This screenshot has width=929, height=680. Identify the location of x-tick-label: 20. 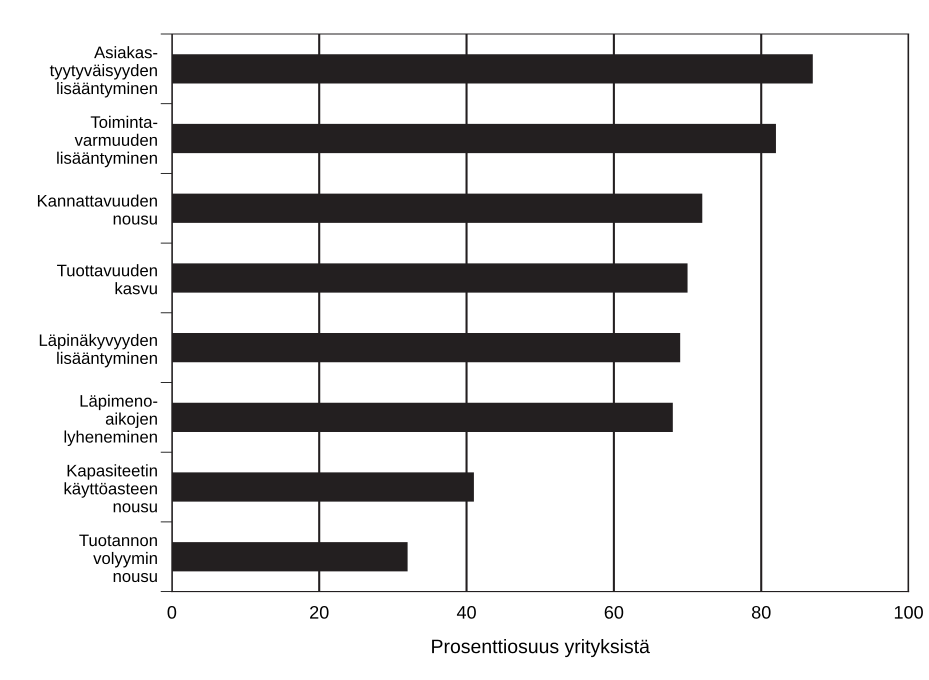
(319, 612).